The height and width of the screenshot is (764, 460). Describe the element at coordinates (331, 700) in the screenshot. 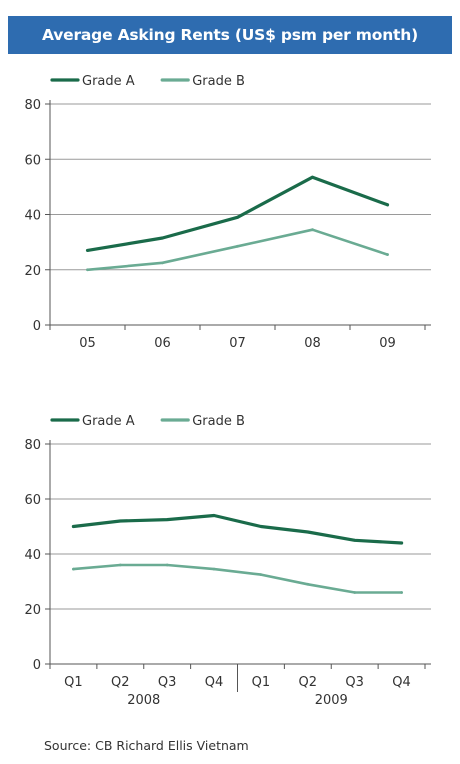

I see `group-label-2009: 2009` at that location.